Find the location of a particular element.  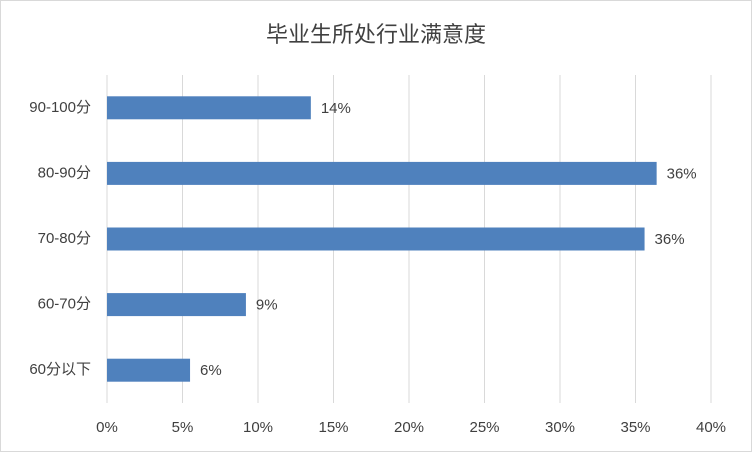

x-tick-label: 40% is located at coordinates (711, 427).